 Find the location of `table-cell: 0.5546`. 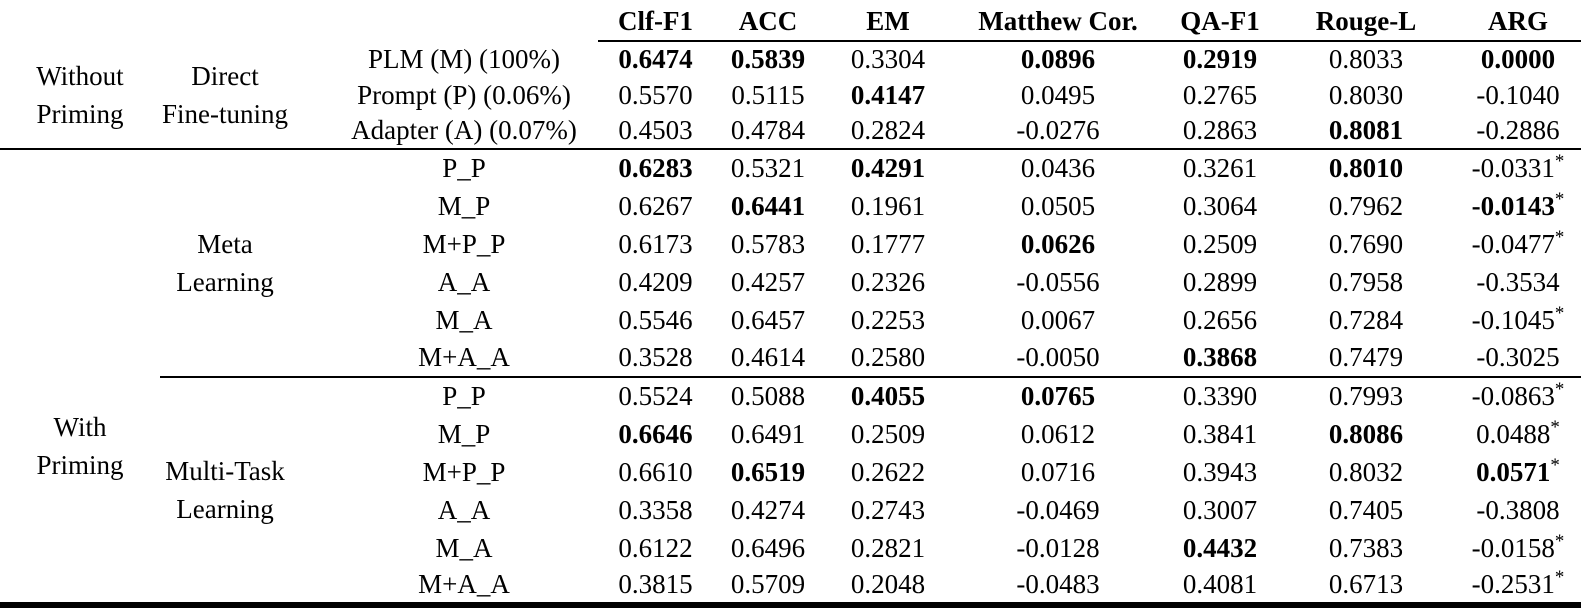

table-cell: 0.5546 is located at coordinates (655, 319).